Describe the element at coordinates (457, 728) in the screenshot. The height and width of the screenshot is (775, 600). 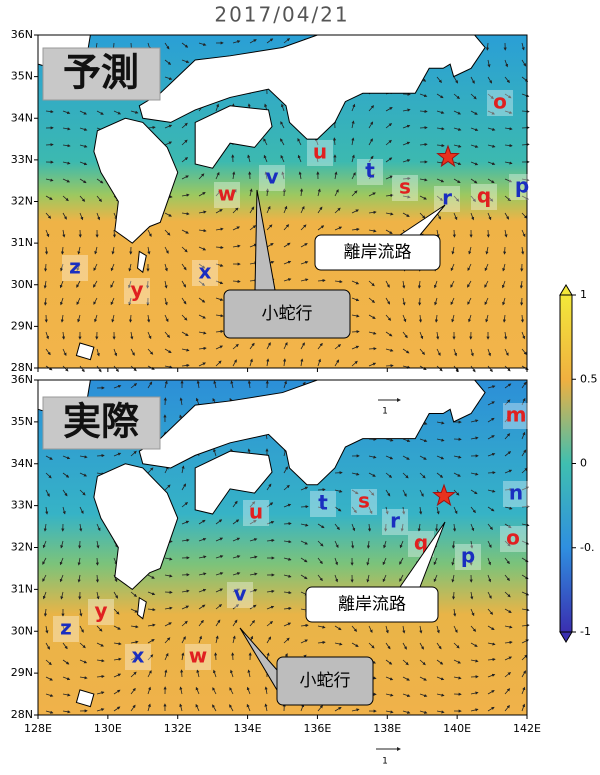
I see `x-tick-label: 140E` at that location.